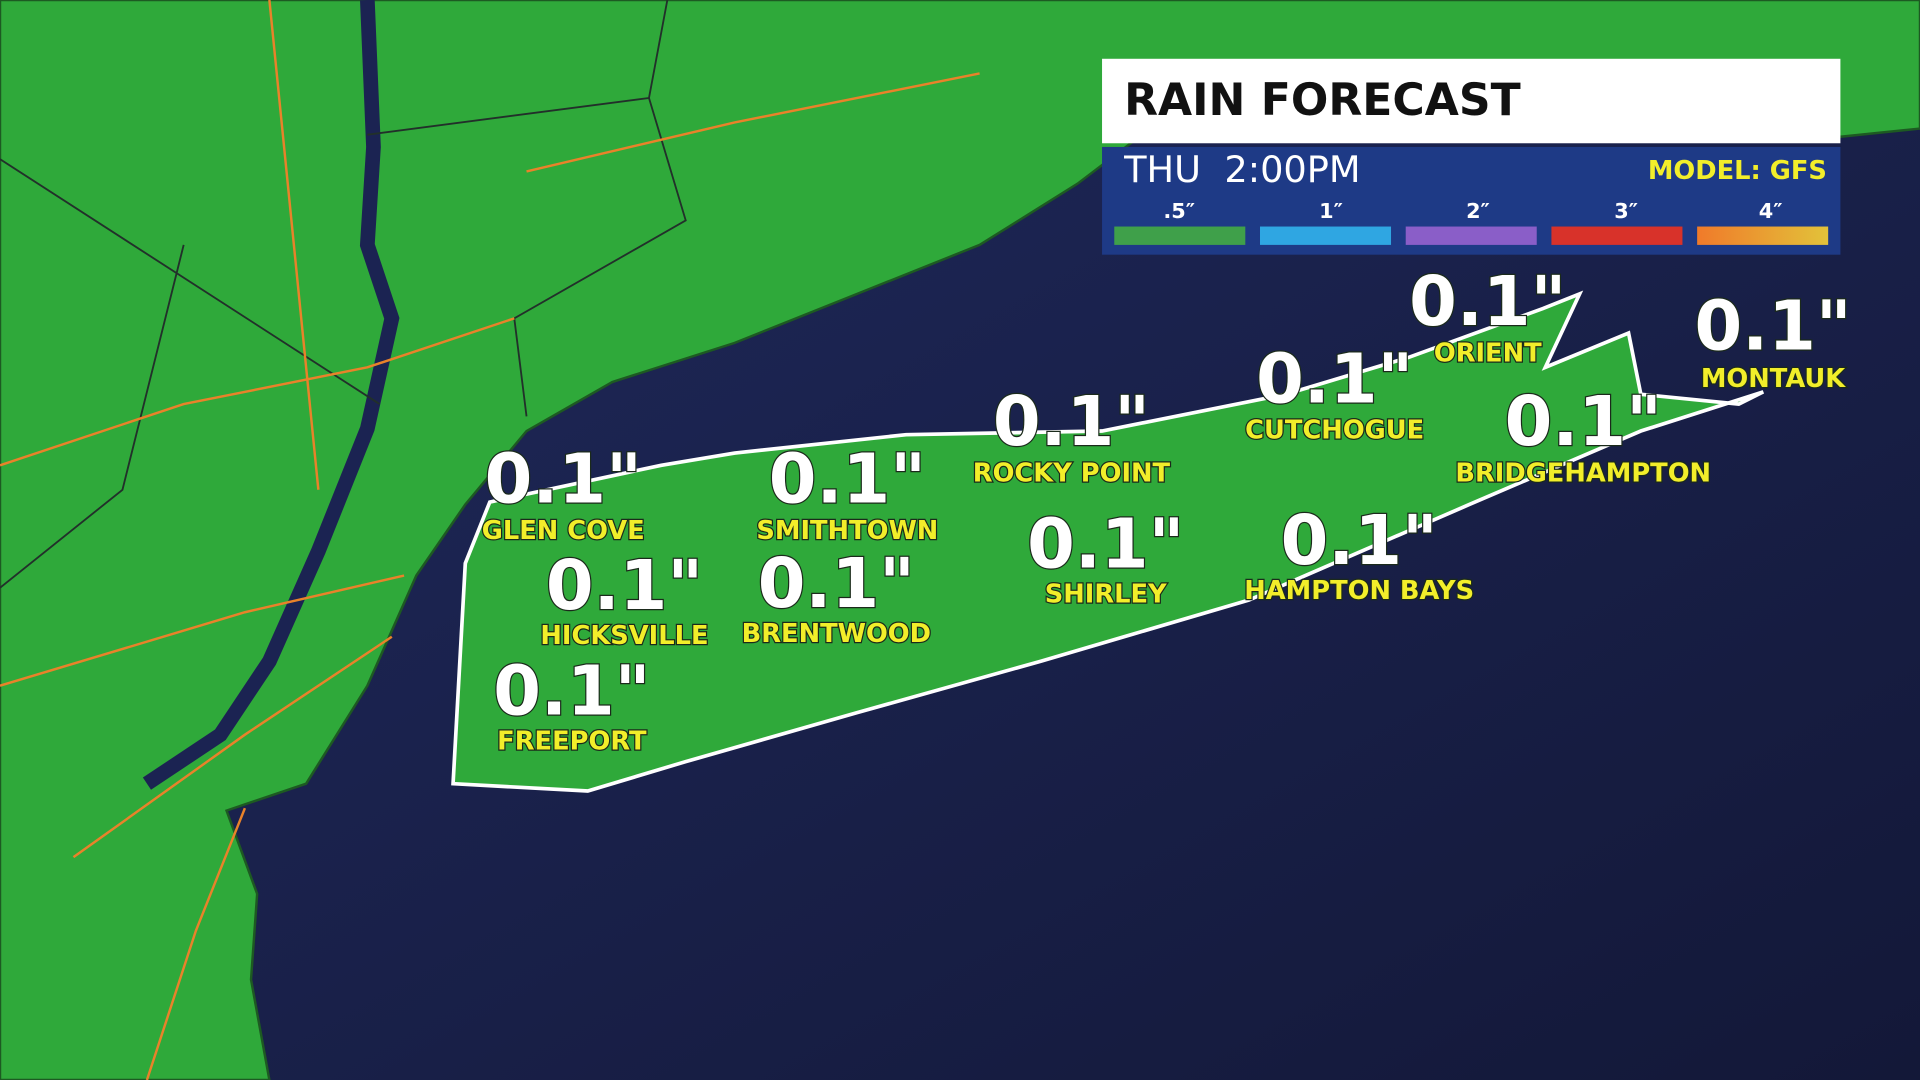 The height and width of the screenshot is (1080, 1920). What do you see at coordinates (1583, 473) in the screenshot?
I see `location-name: BRIDGEHAMPTON` at bounding box center [1583, 473].